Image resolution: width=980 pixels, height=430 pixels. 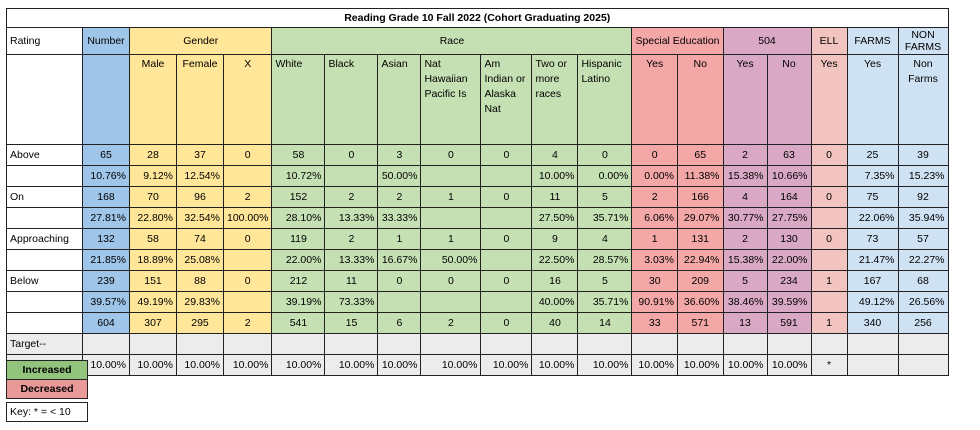 I want to click on data-cell: 33.33%, so click(x=399, y=218).